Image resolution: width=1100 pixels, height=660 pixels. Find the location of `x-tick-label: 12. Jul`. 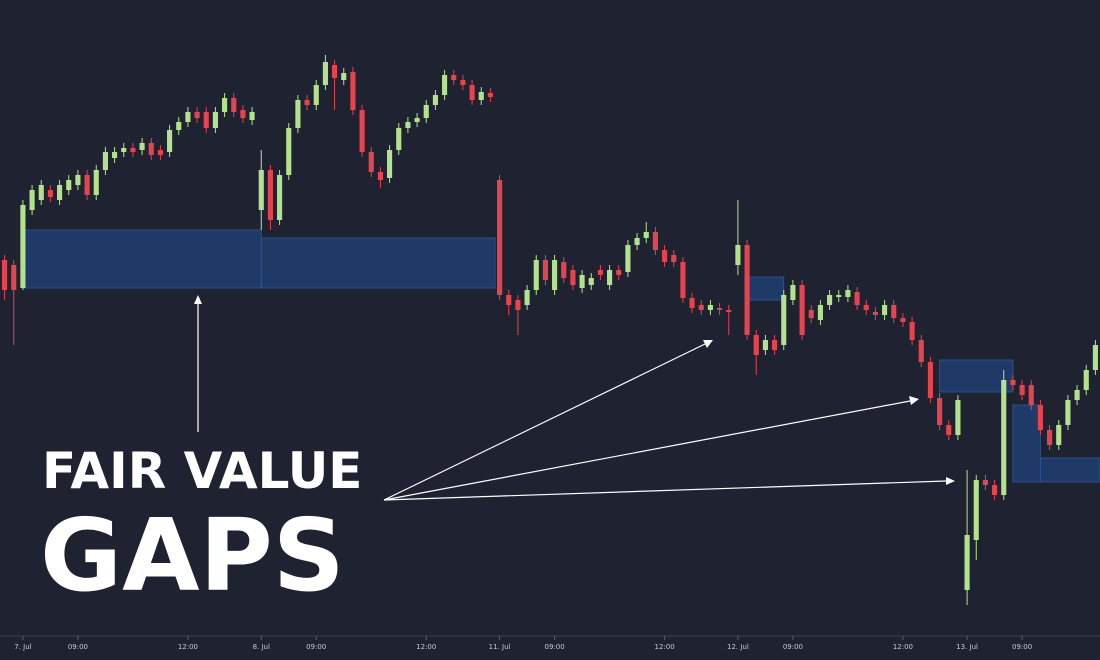

x-tick-label: 12. Jul is located at coordinates (738, 647).